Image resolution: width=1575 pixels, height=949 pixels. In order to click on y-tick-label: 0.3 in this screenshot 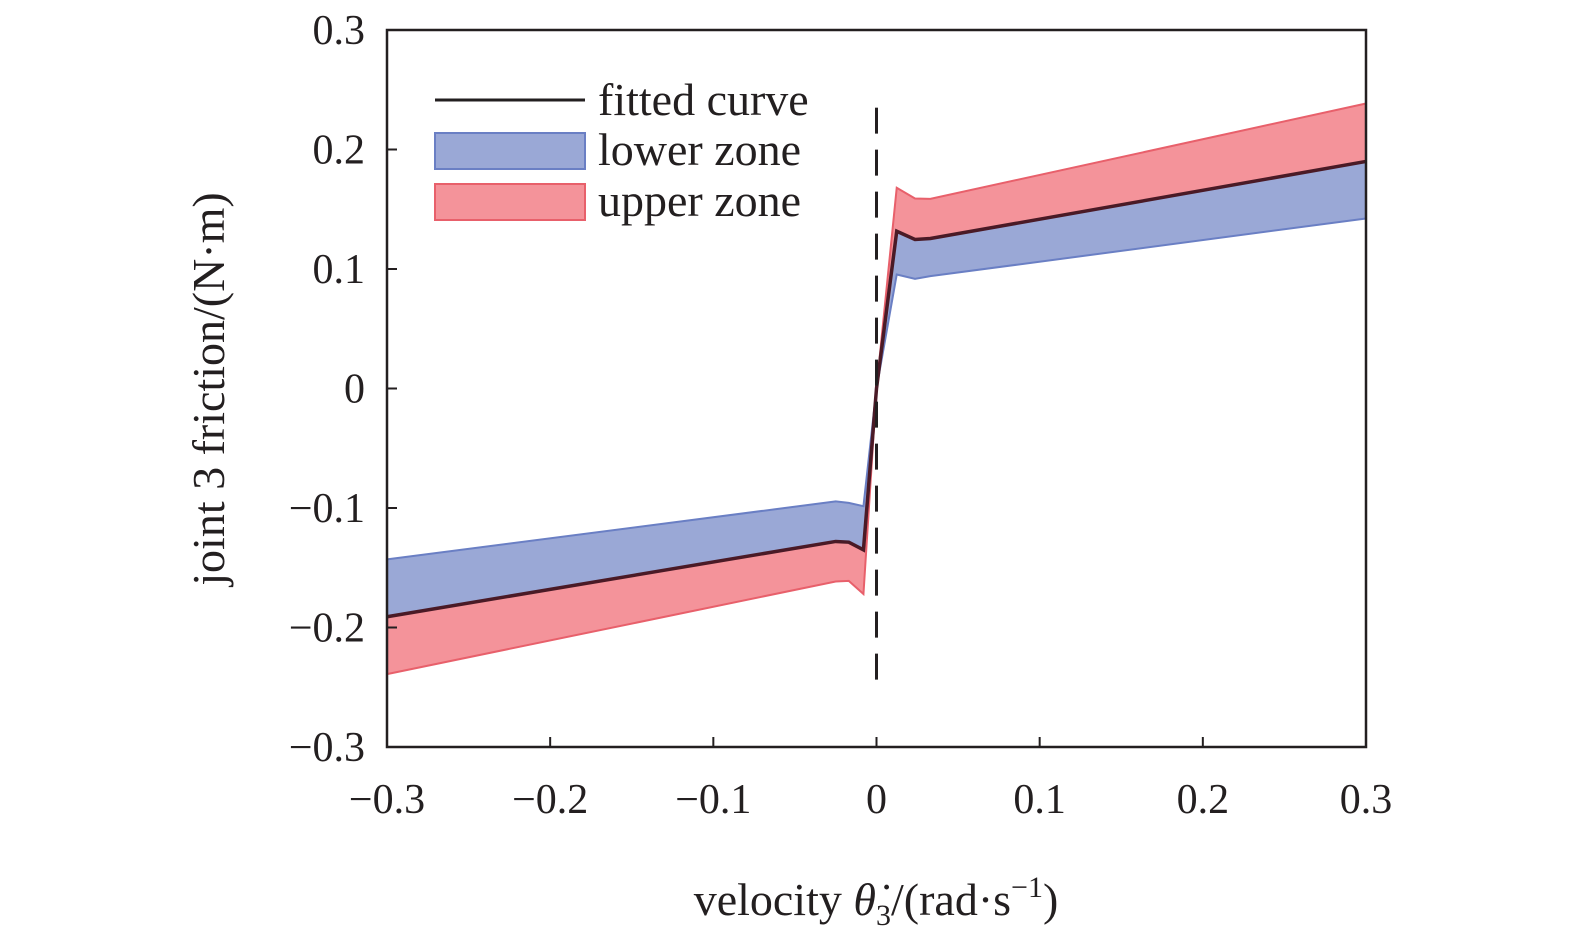, I will do `click(339, 31)`.